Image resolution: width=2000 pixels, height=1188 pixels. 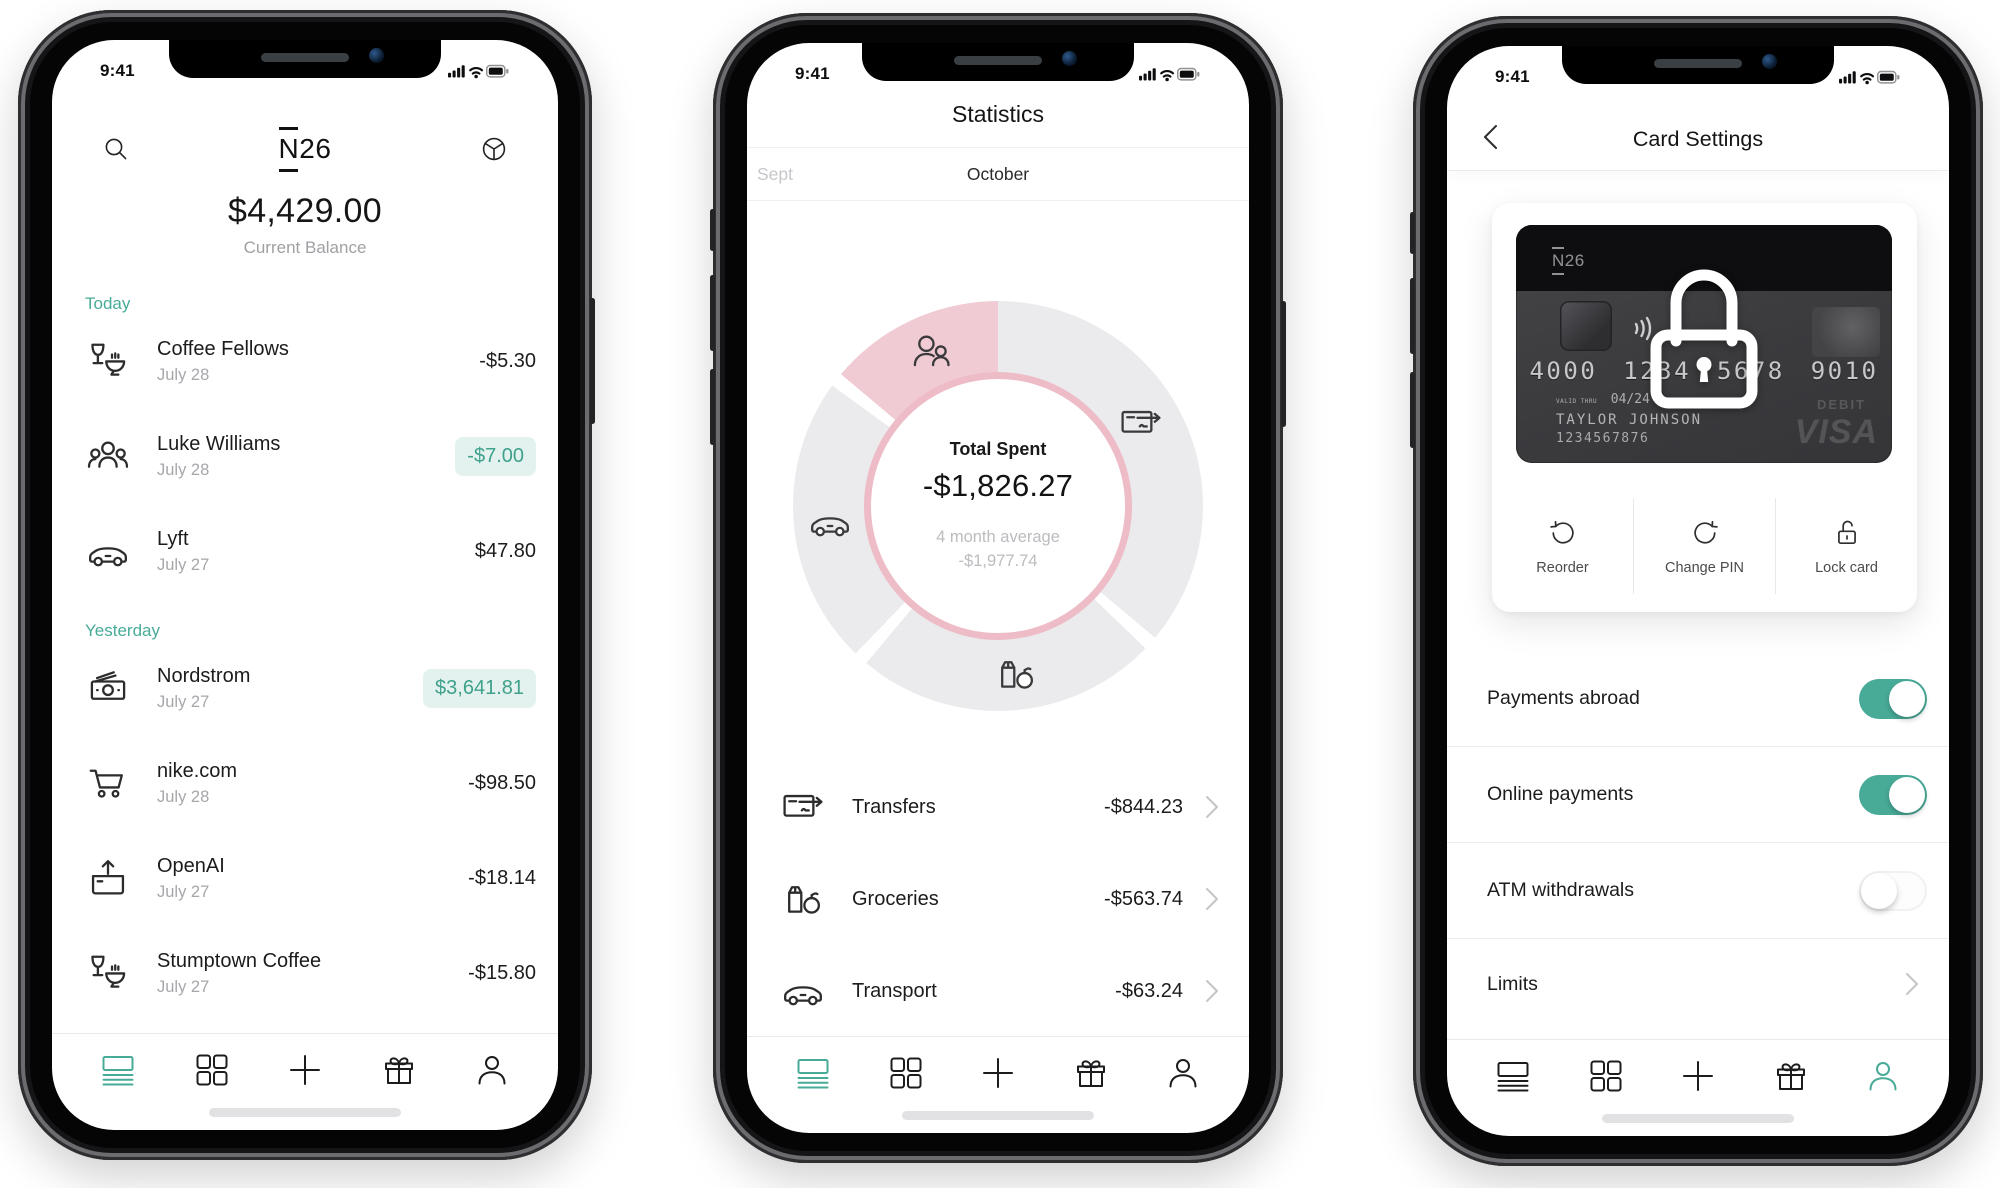 I want to click on transaction-date: July 28, so click(x=183, y=797).